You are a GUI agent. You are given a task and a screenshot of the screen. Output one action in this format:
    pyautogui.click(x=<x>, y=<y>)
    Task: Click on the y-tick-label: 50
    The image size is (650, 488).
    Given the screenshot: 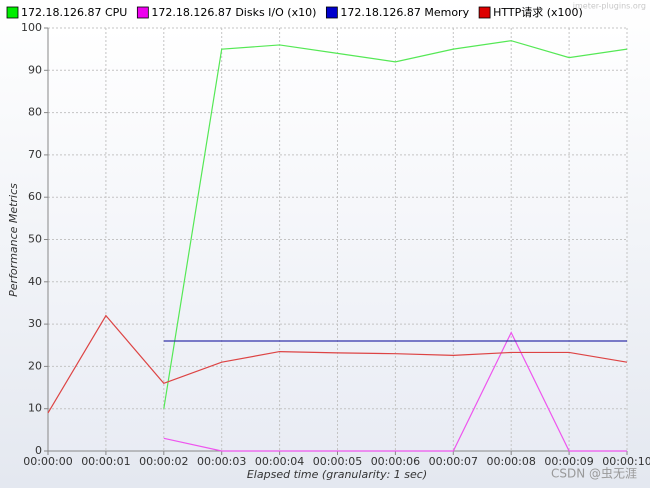 What is the action you would take?
    pyautogui.click(x=35, y=239)
    